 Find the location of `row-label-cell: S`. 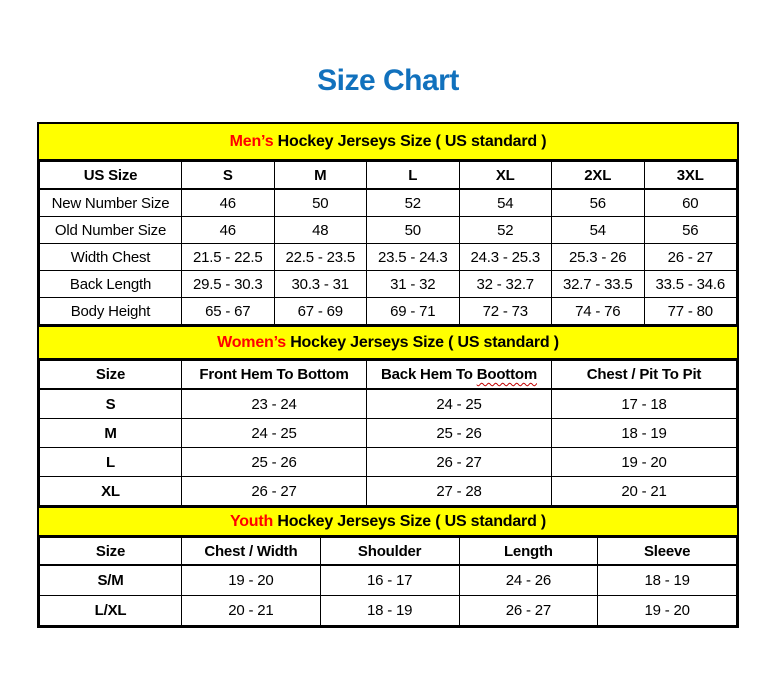

row-label-cell: S is located at coordinates (110, 403).